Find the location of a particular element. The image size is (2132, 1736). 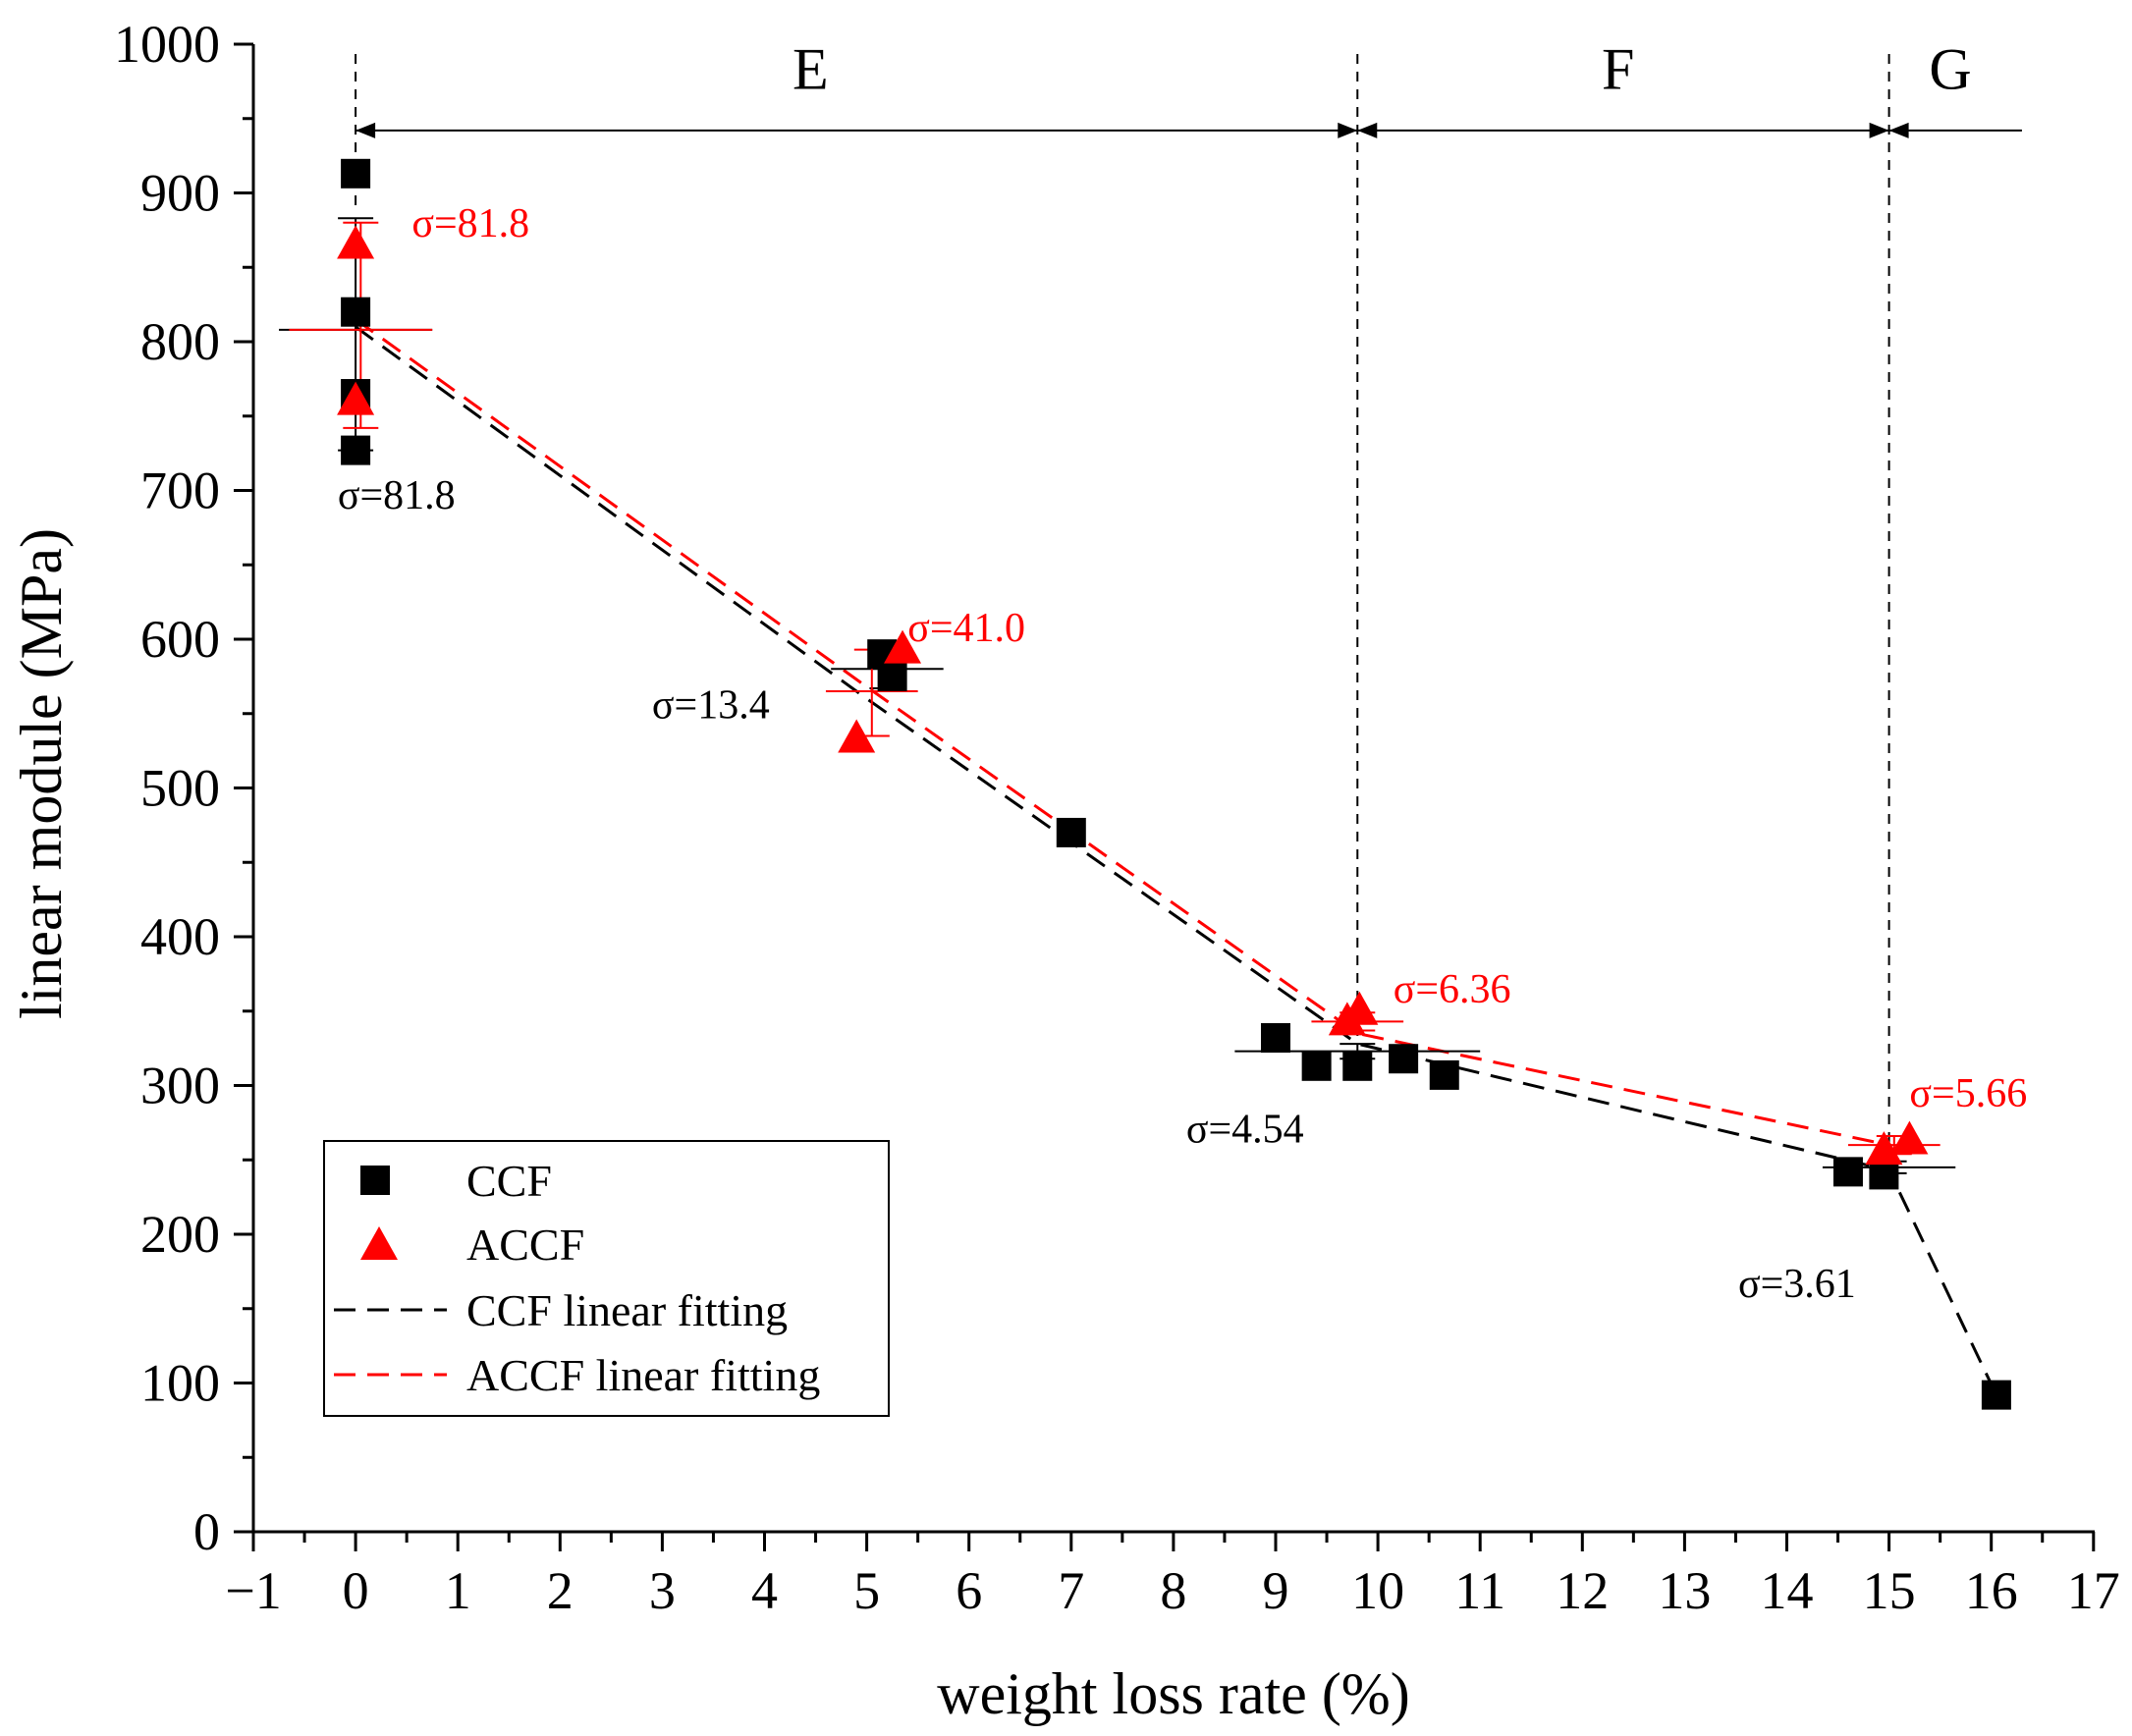

y-tick-label: 100 is located at coordinates (180, 1383).